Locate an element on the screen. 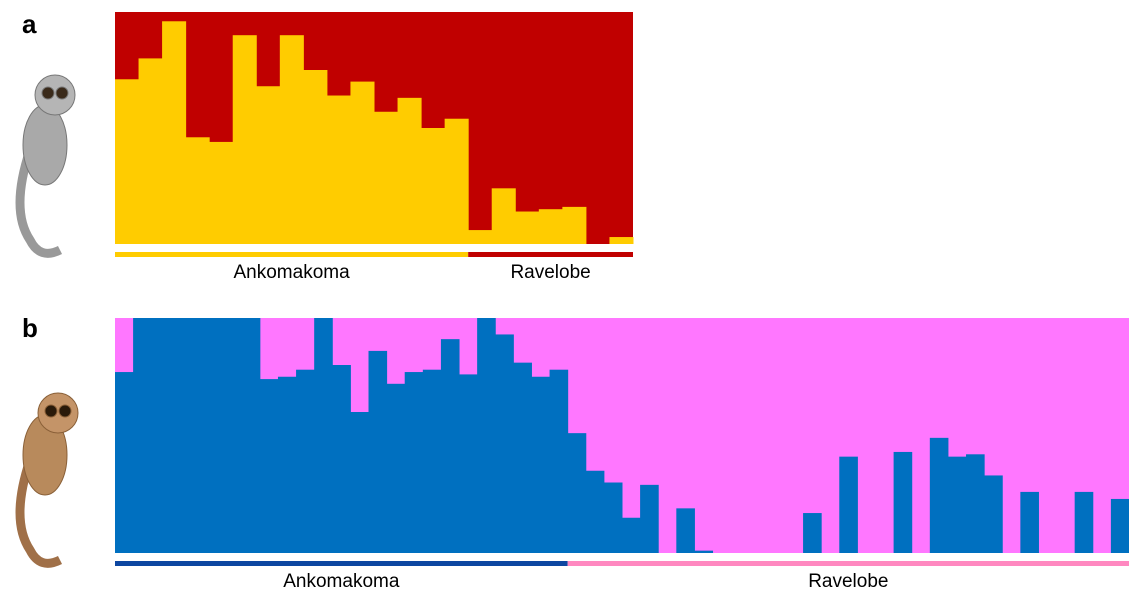  panel-label: a is located at coordinates (29, 24).